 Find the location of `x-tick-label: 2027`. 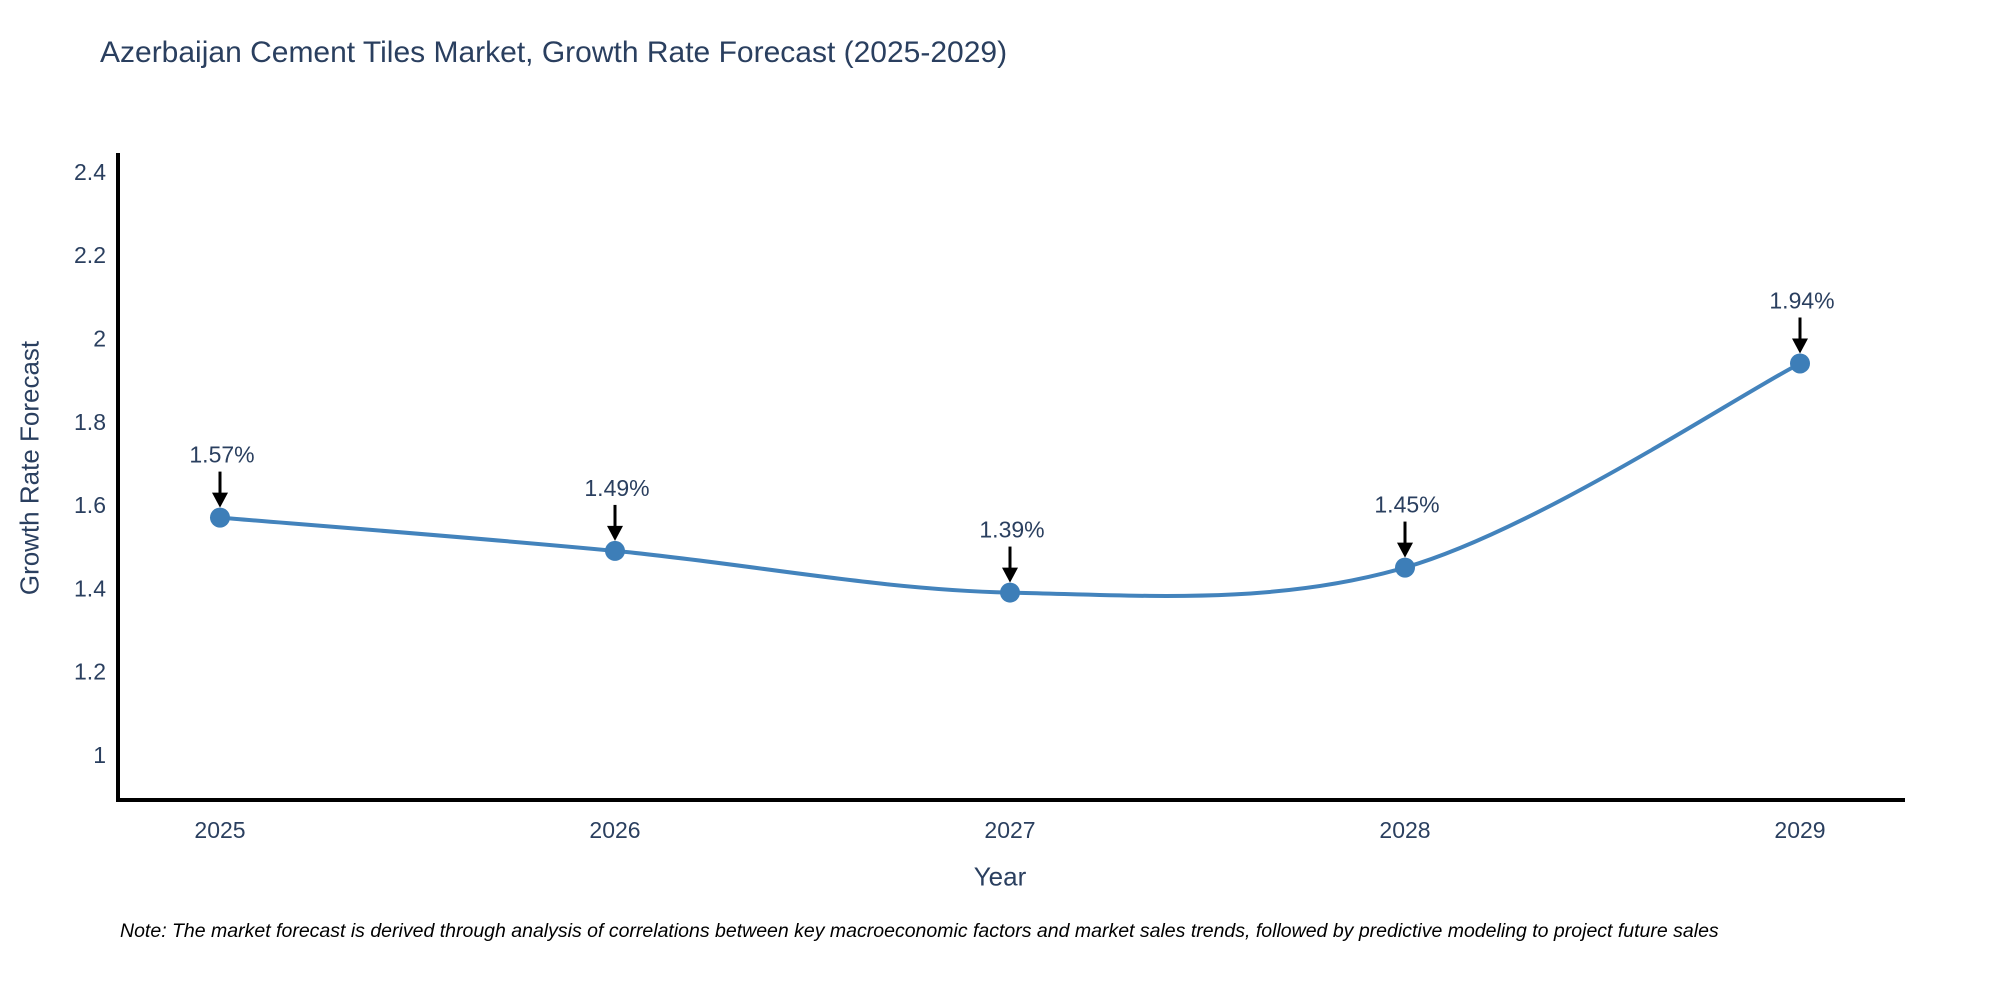

x-tick-label: 2027 is located at coordinates (1009, 830).